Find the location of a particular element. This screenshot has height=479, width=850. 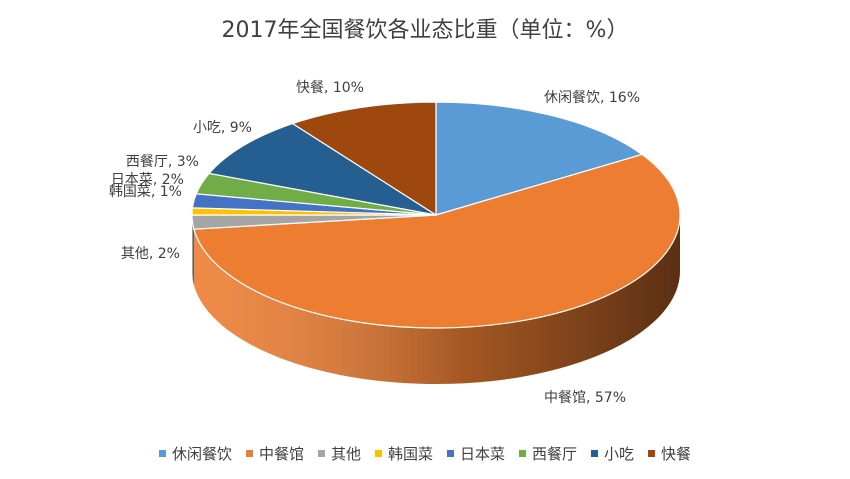

legend-label-4: 韩国菜 is located at coordinates (410, 453).